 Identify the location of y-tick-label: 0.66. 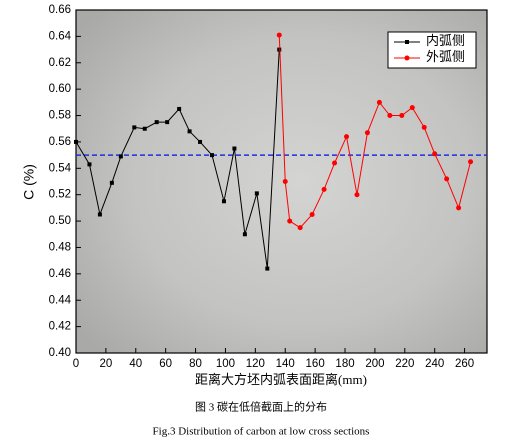
(60, 10).